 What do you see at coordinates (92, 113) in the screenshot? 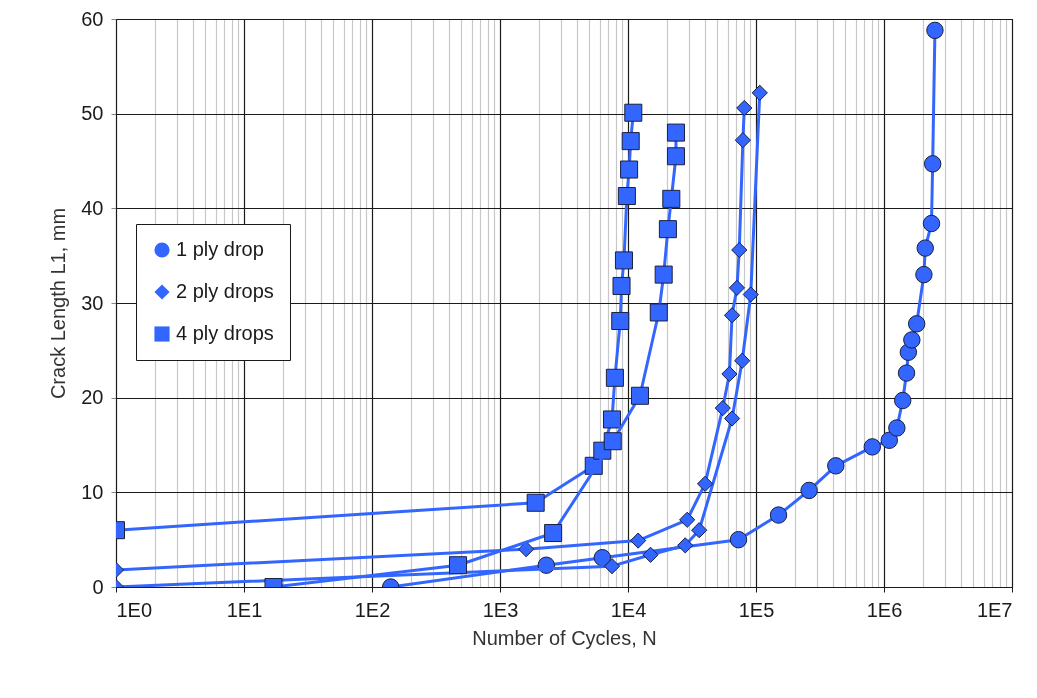
I see `y-tick-label: 50` at bounding box center [92, 113].